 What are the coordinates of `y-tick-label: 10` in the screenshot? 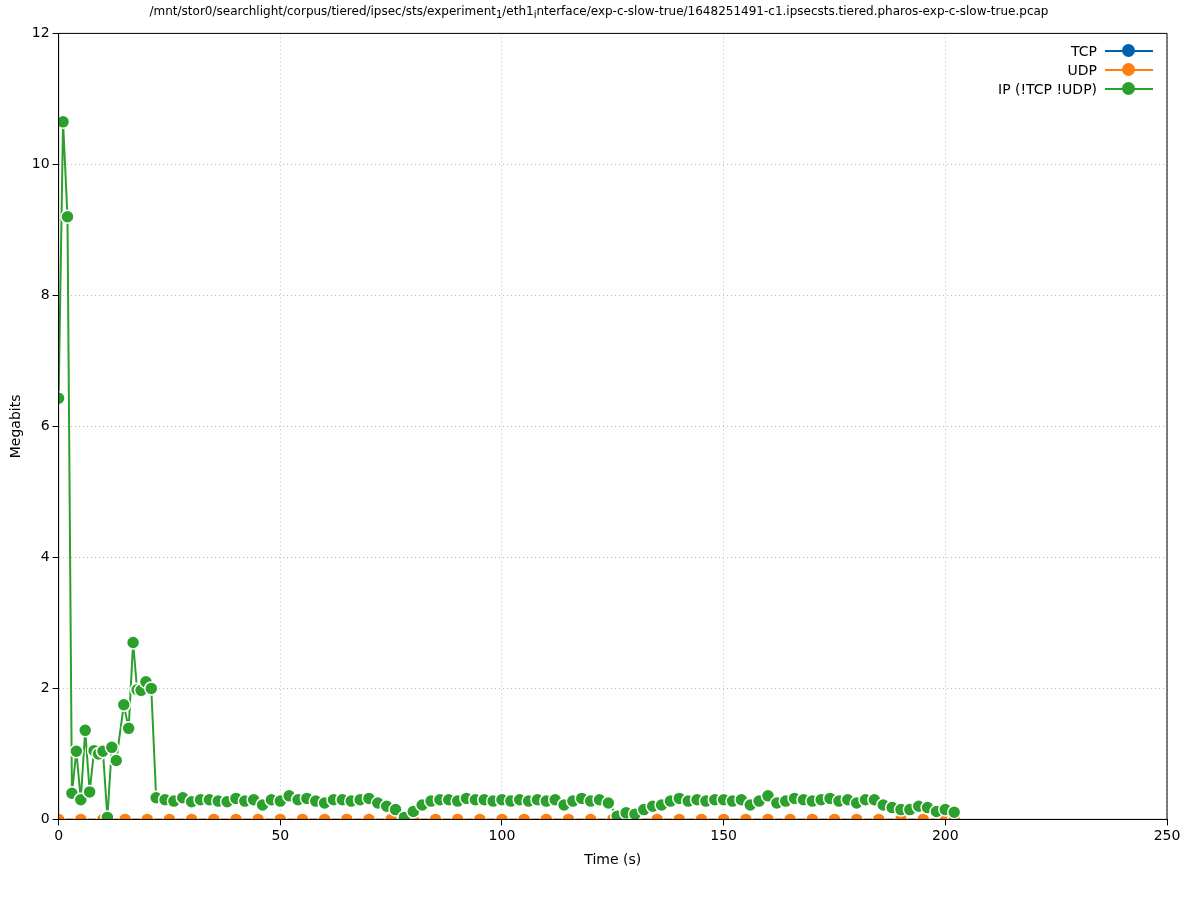 It's located at (40, 163).